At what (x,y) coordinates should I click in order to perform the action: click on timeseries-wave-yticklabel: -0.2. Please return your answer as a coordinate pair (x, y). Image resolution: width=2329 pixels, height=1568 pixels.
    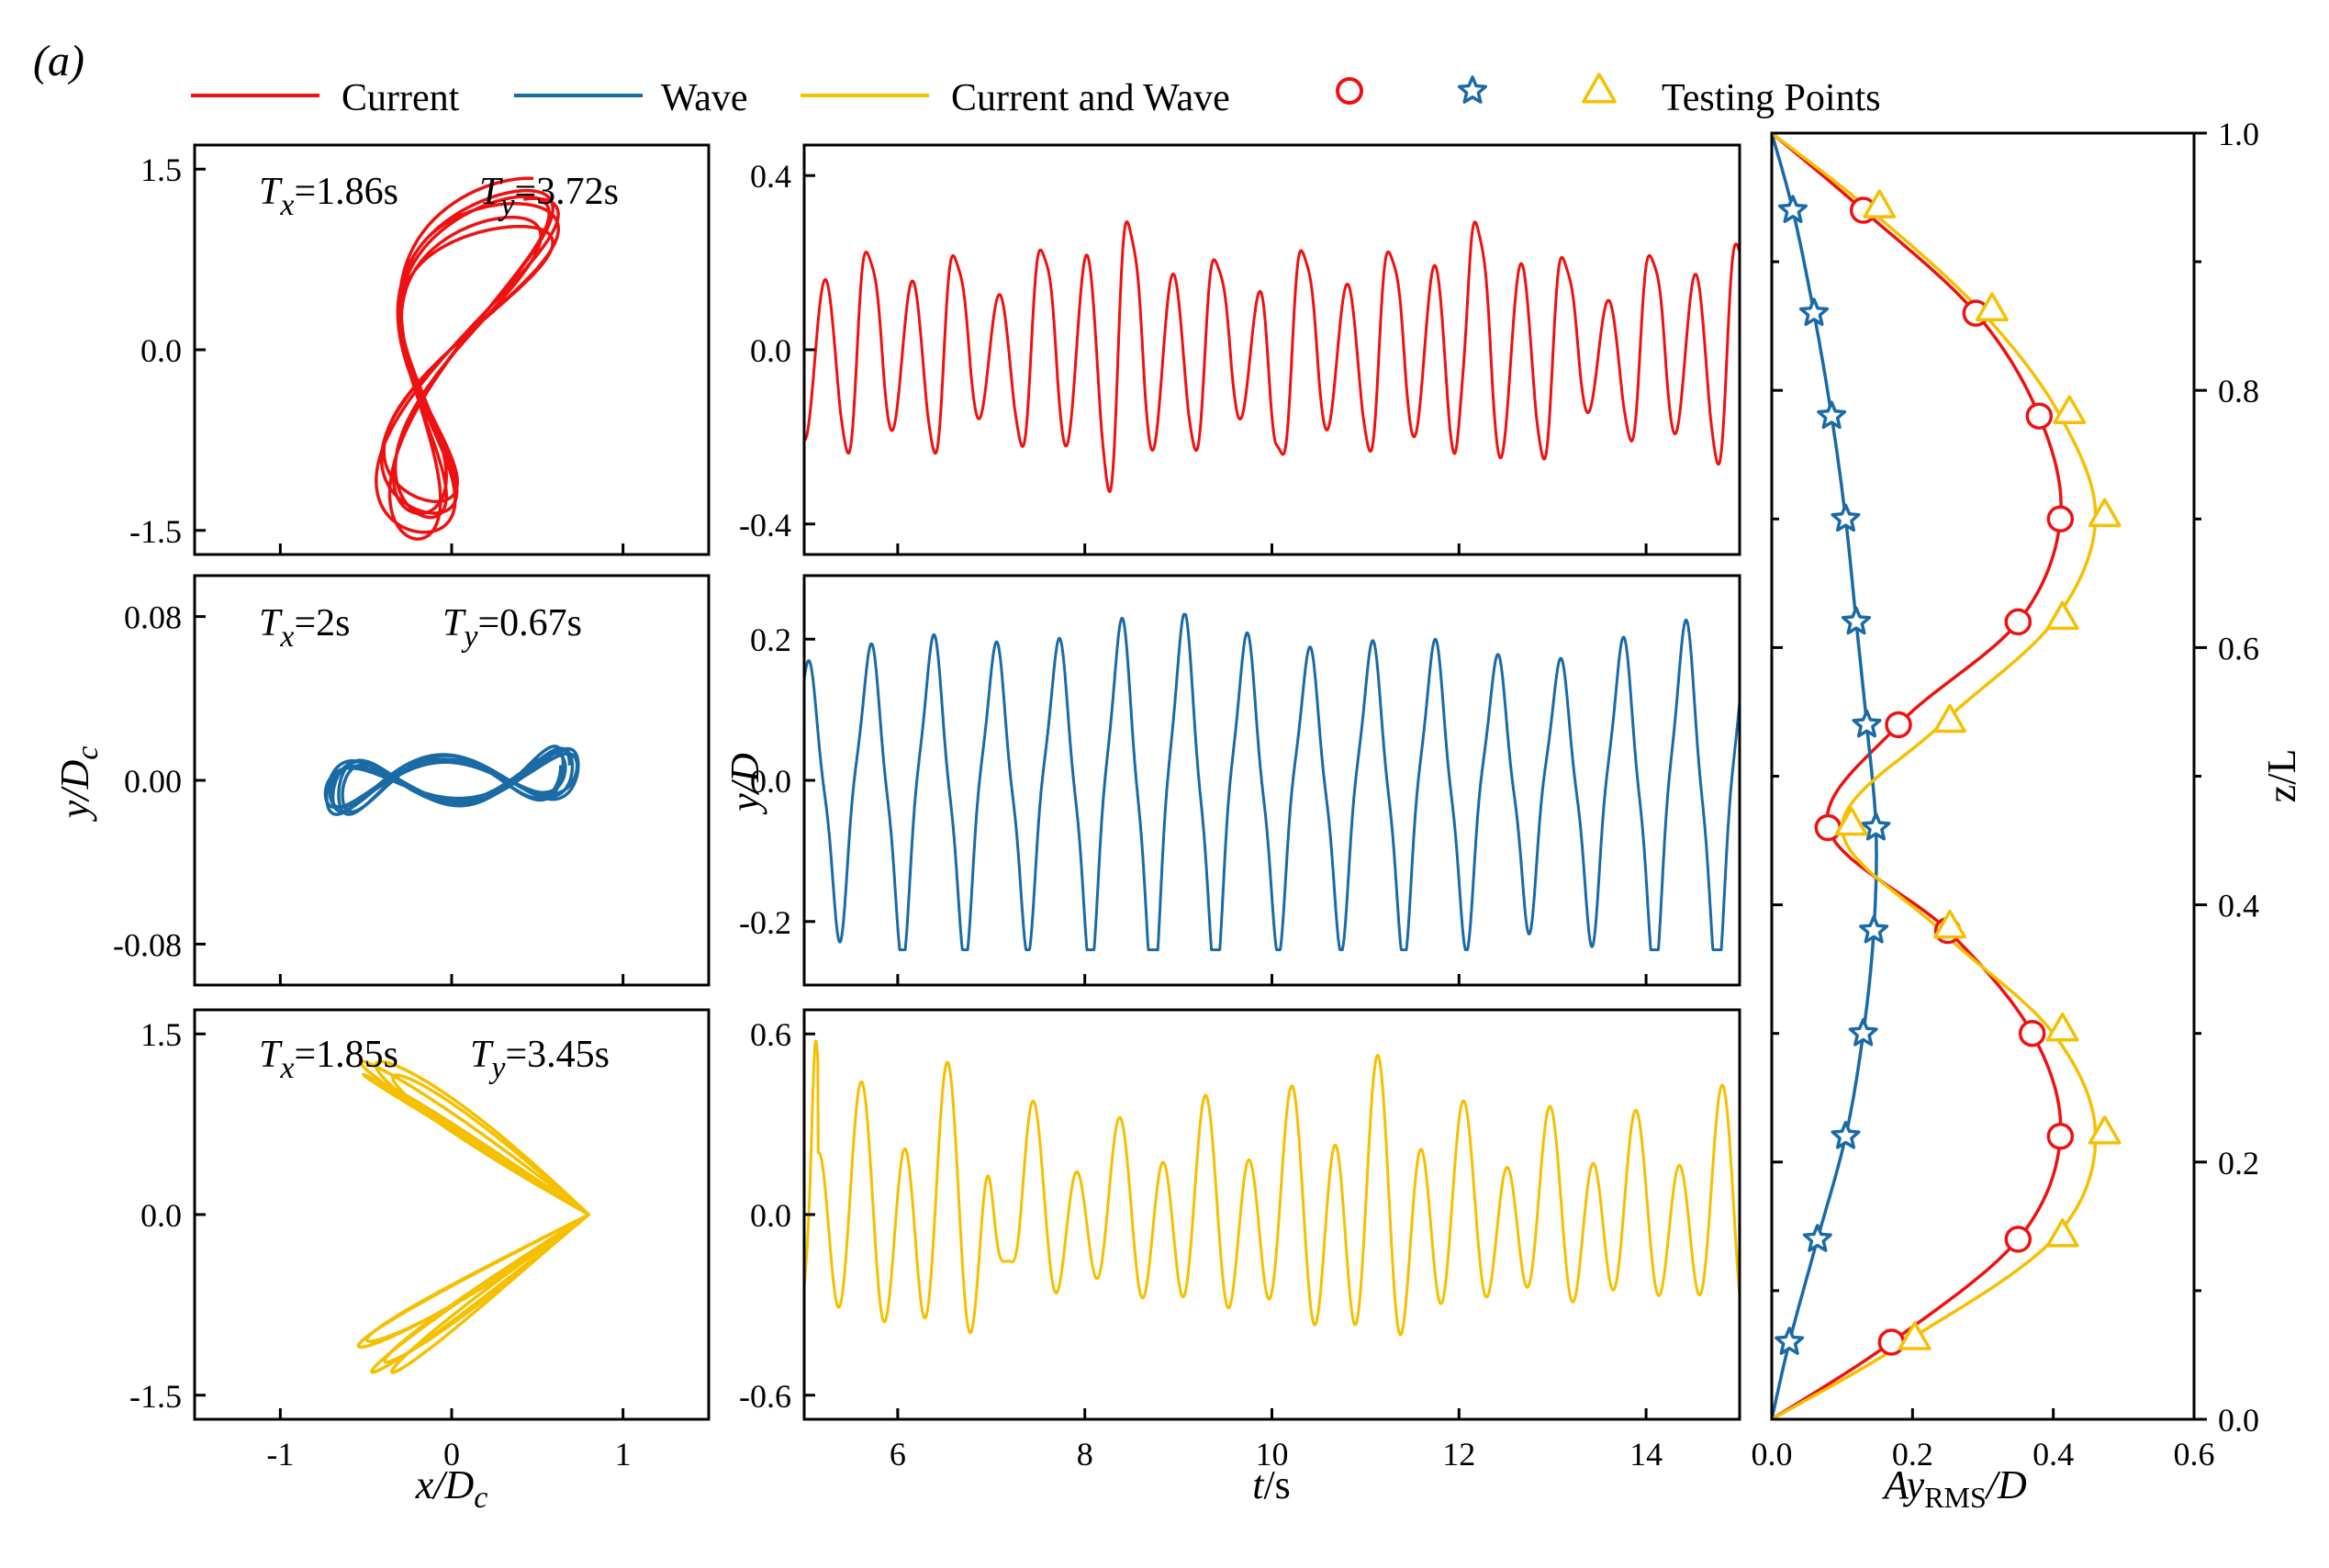
    Looking at the image, I should click on (765, 922).